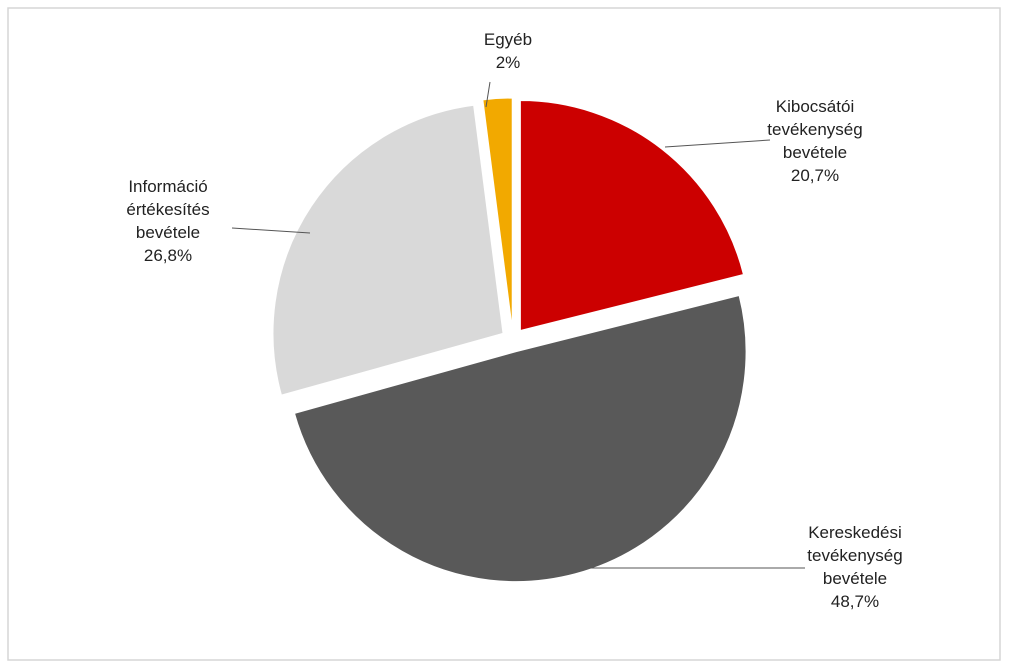 This screenshot has width=1009, height=668. I want to click on label-line: Információ, so click(167, 186).